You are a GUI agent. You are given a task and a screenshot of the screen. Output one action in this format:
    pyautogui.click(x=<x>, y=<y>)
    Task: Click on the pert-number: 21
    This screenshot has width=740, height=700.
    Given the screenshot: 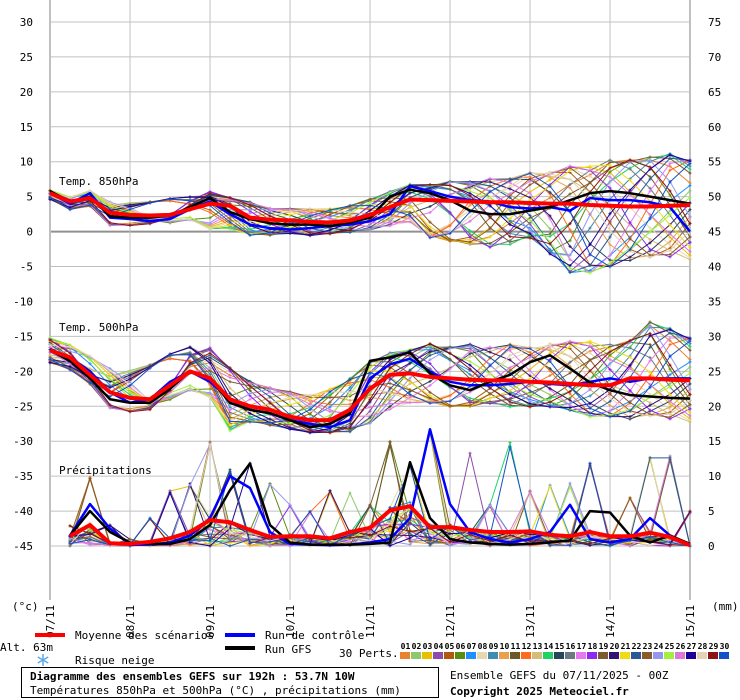 What is the action you would take?
    pyautogui.click(x=625, y=646)
    